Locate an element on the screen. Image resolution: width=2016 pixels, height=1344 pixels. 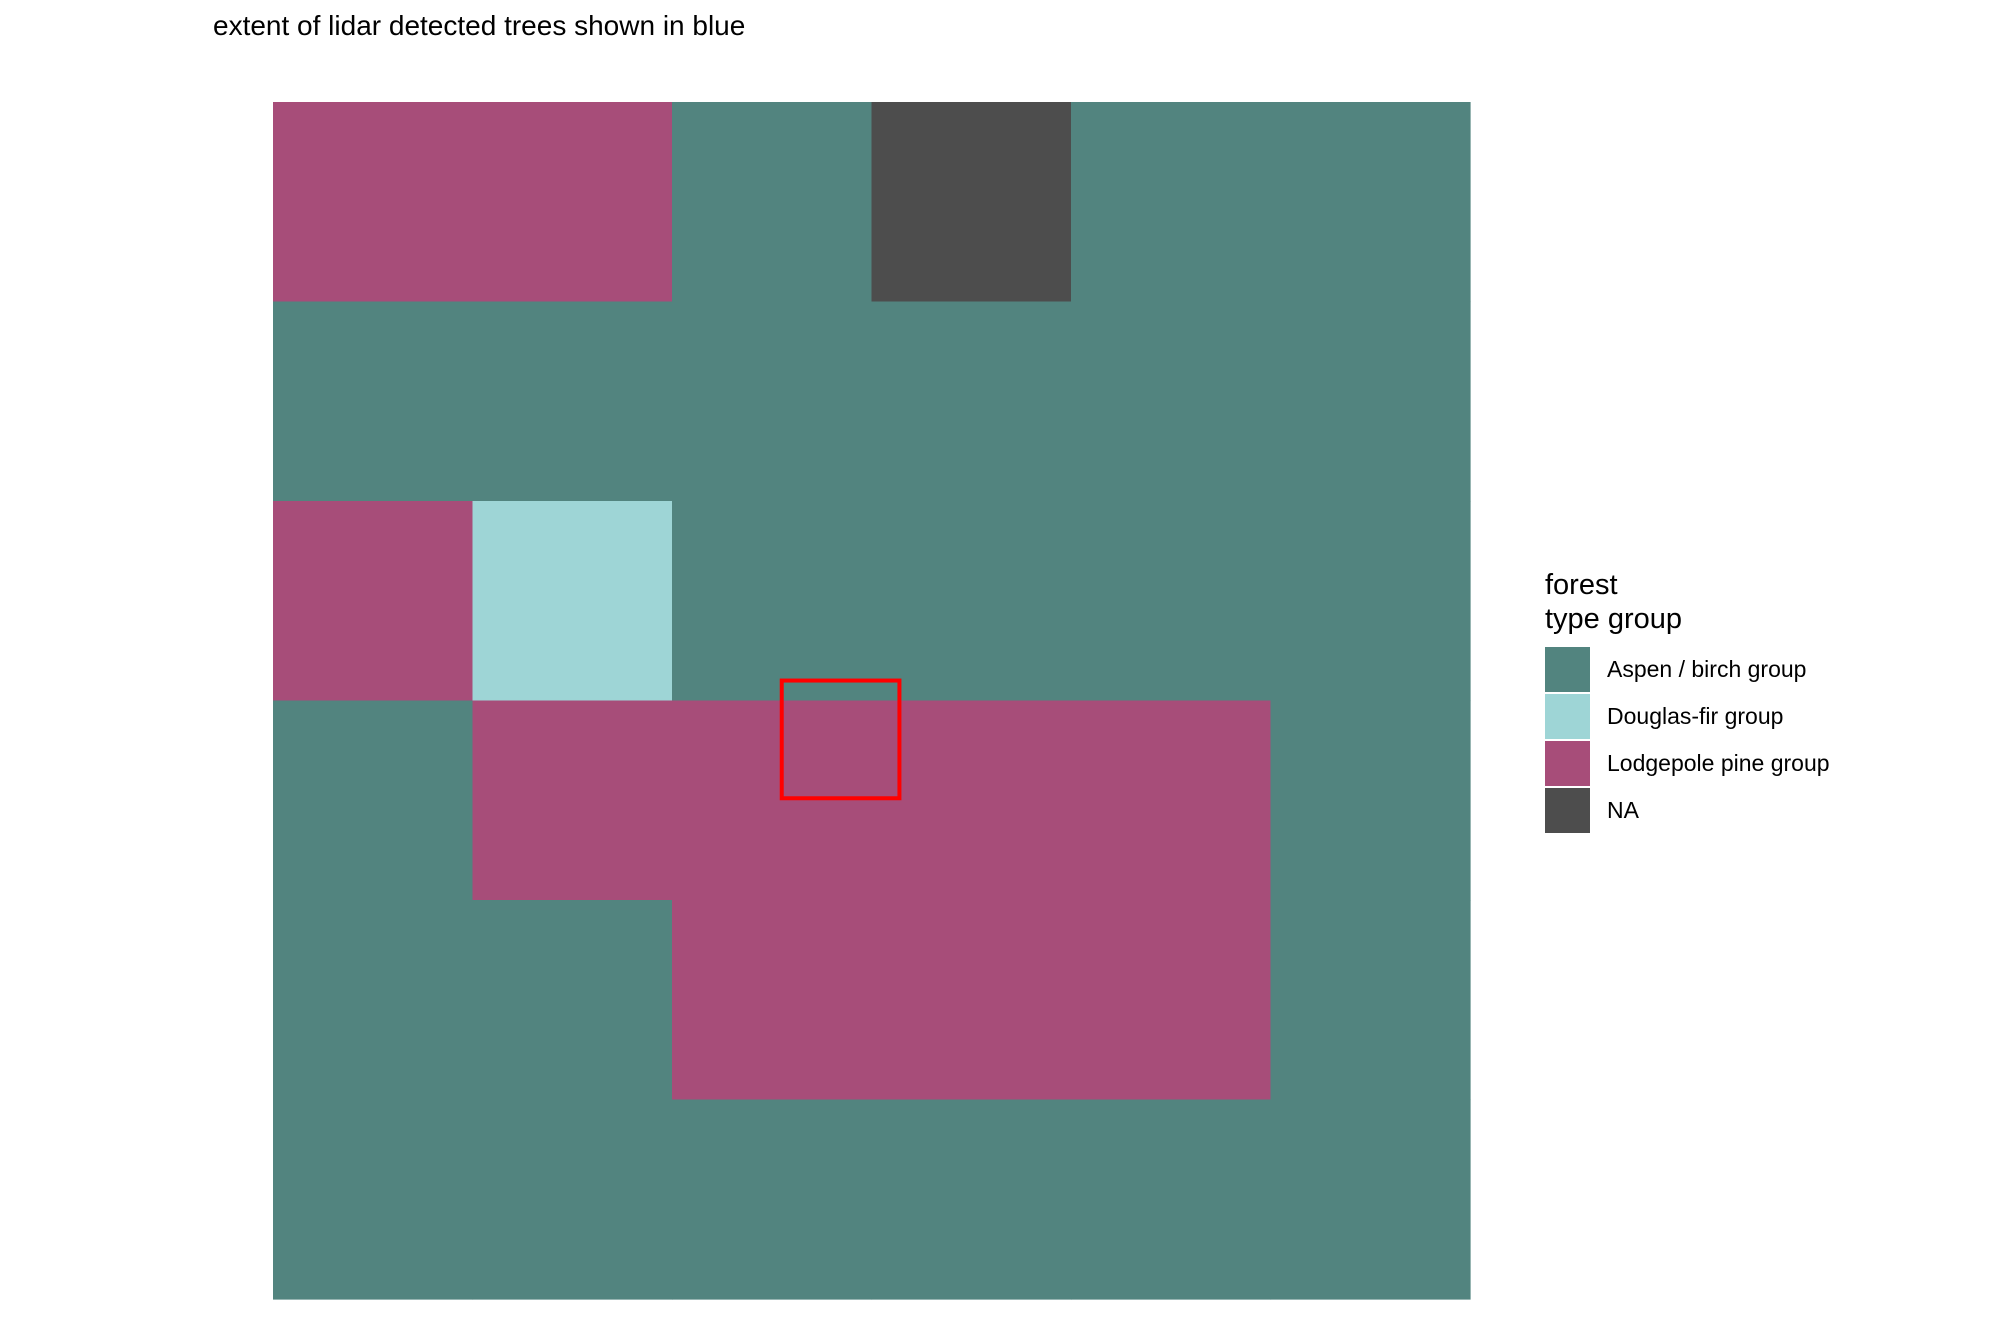
legend-label: Douglas-fir group is located at coordinates (1695, 716).